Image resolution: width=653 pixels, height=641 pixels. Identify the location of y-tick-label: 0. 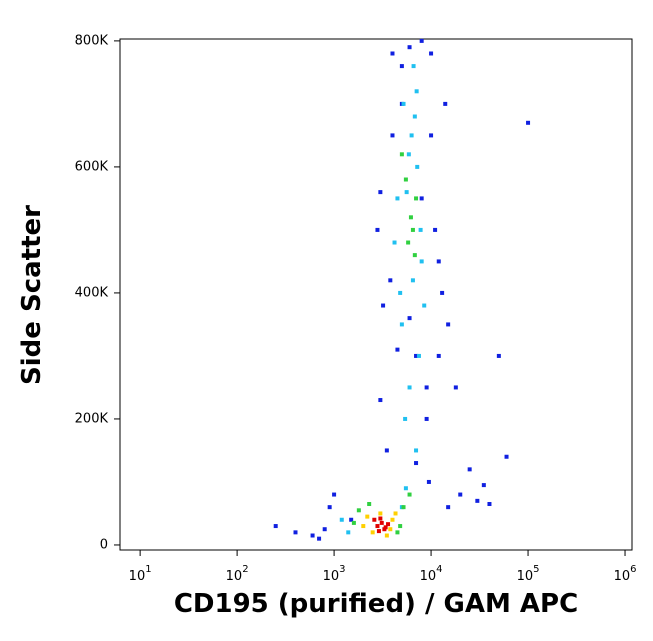
(104, 544).